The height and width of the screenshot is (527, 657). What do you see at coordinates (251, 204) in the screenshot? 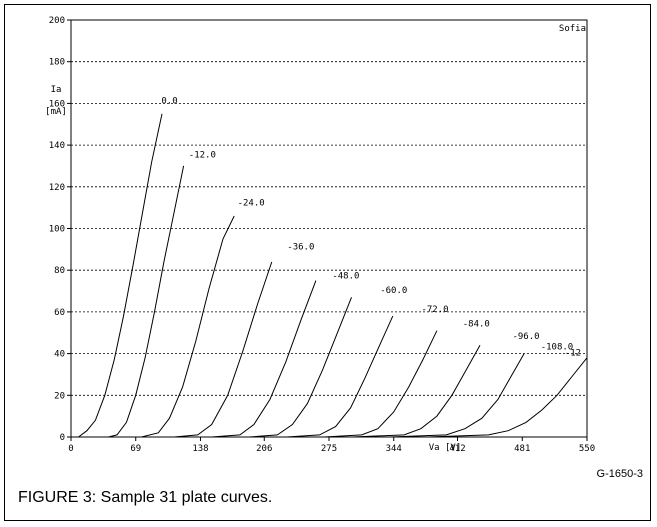
I see `curve-label: -24.0` at bounding box center [251, 204].